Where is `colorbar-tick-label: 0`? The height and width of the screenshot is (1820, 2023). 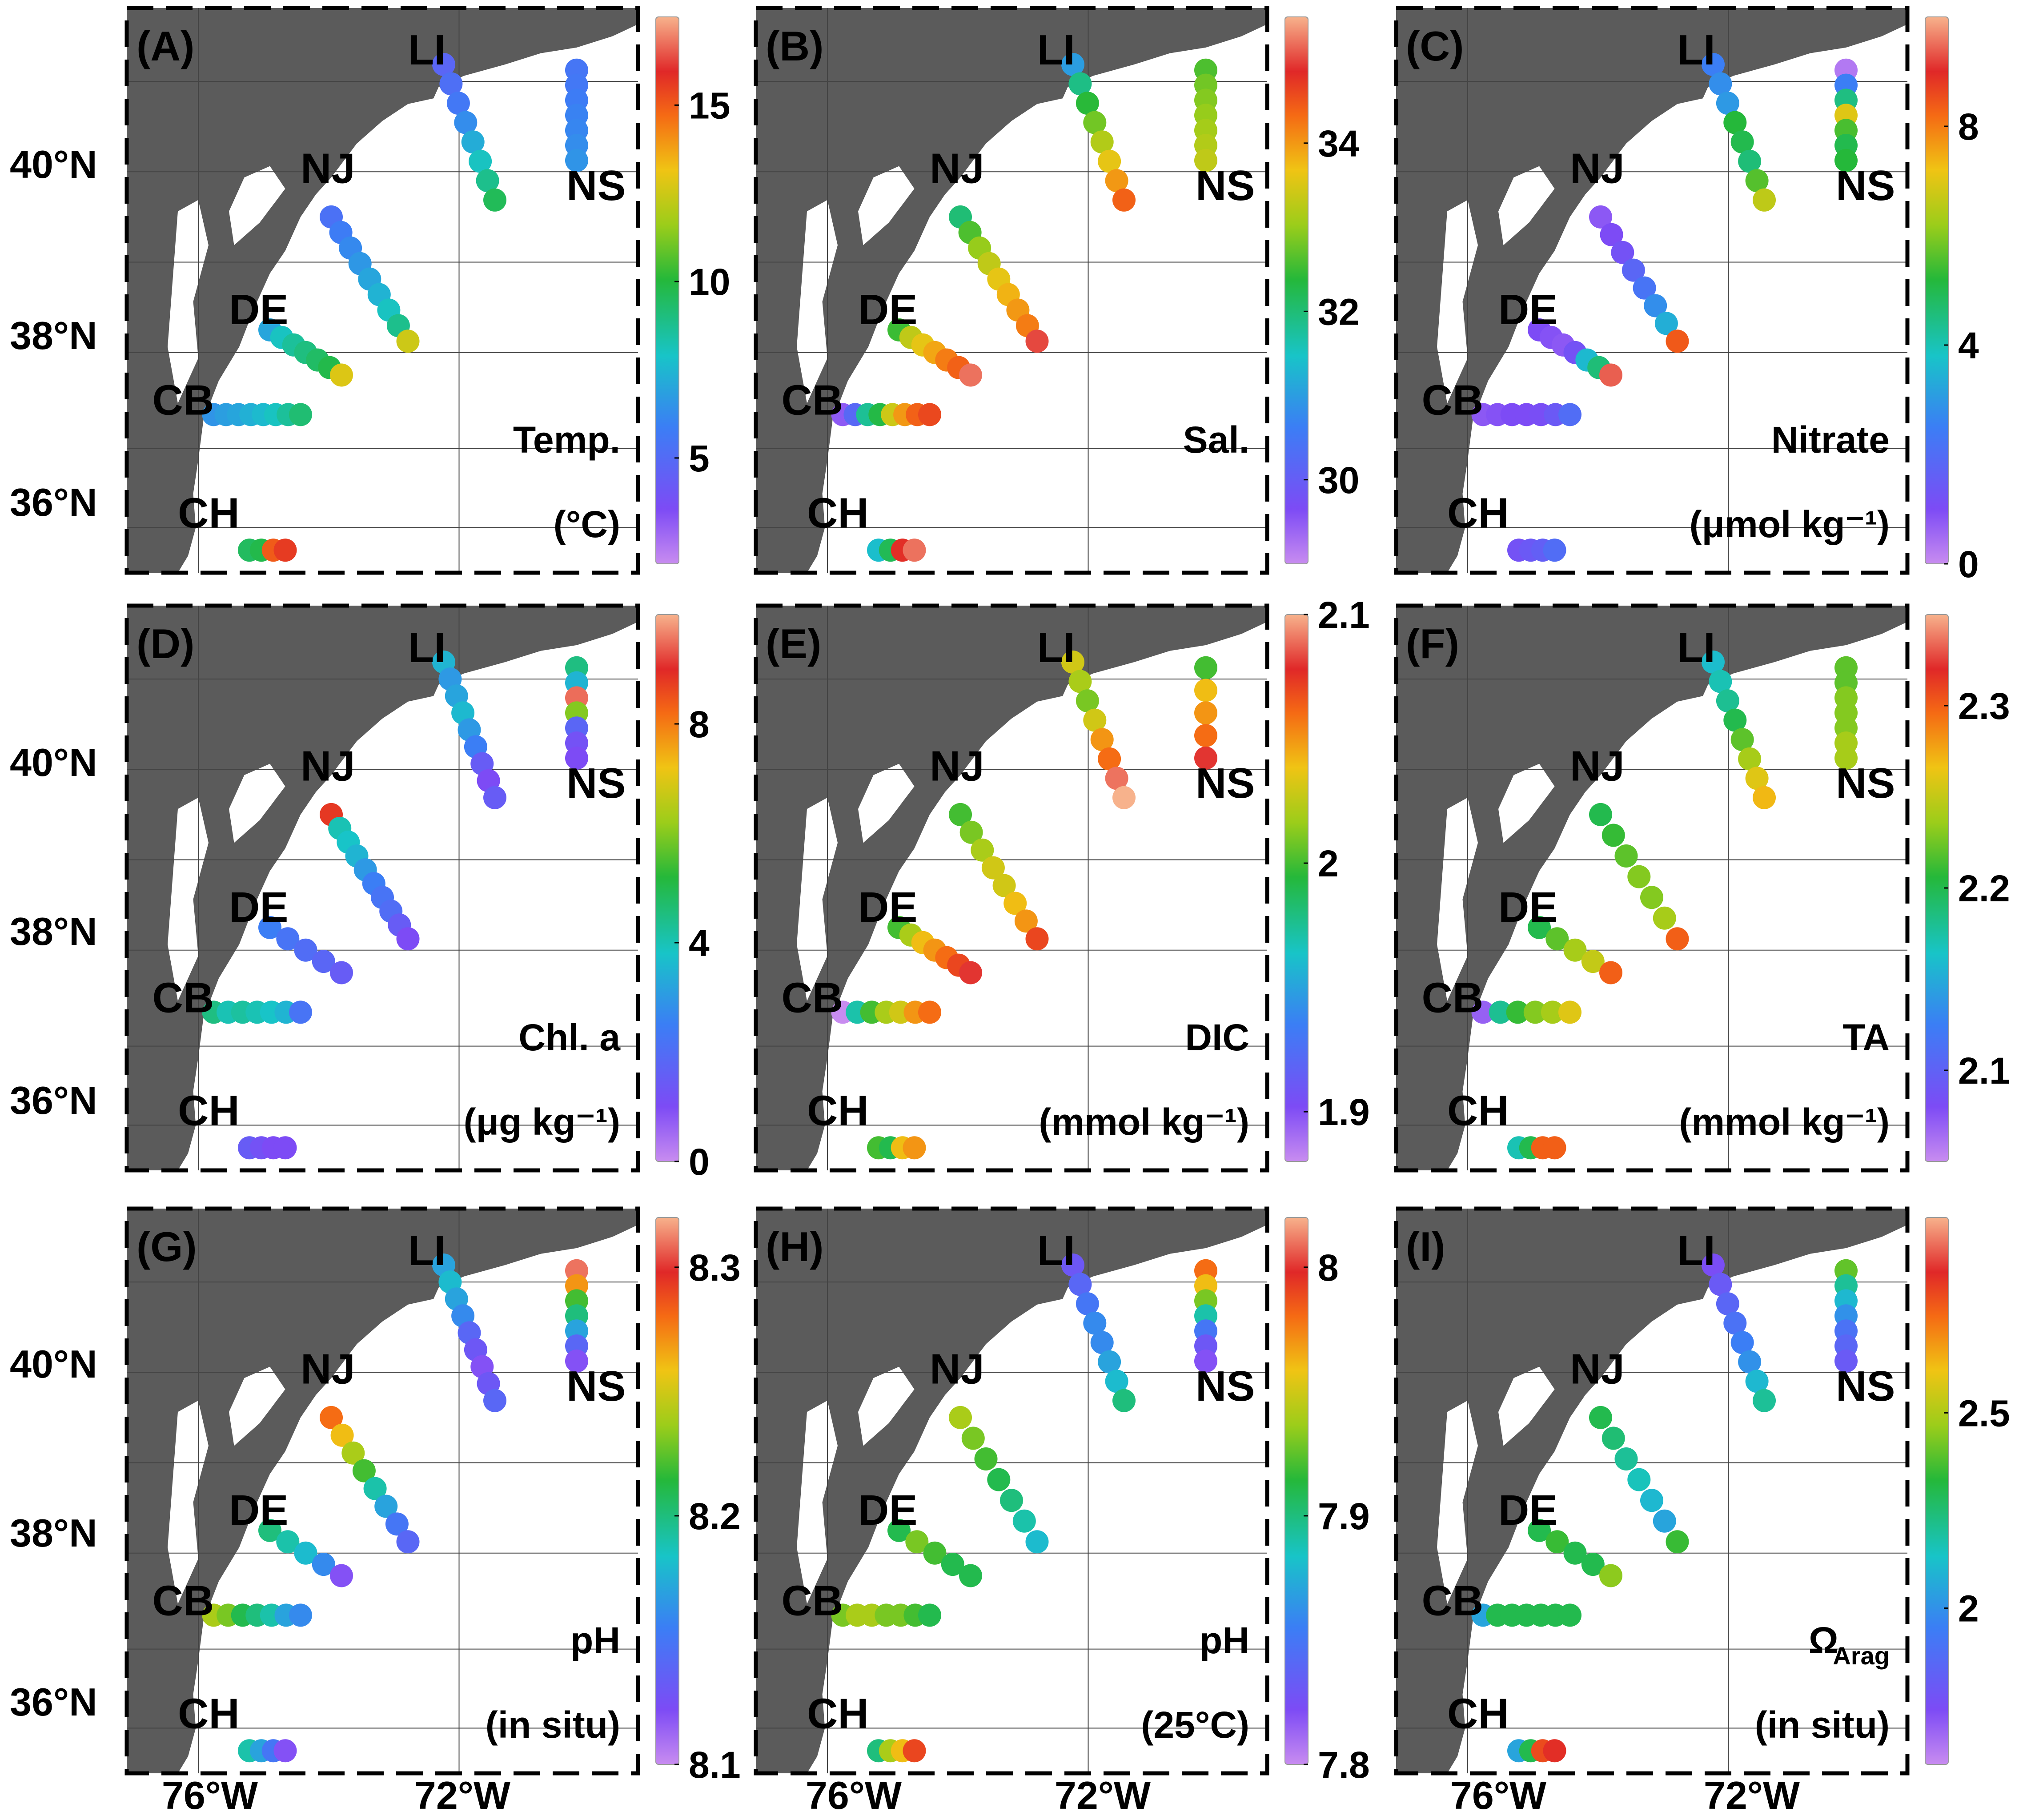 colorbar-tick-label: 0 is located at coordinates (1968, 564).